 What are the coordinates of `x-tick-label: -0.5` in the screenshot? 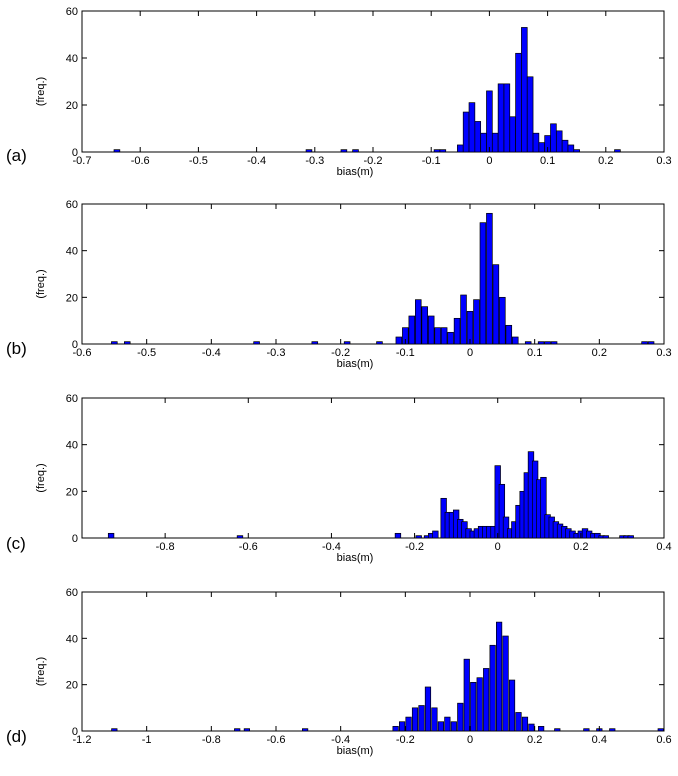 It's located at (146, 353).